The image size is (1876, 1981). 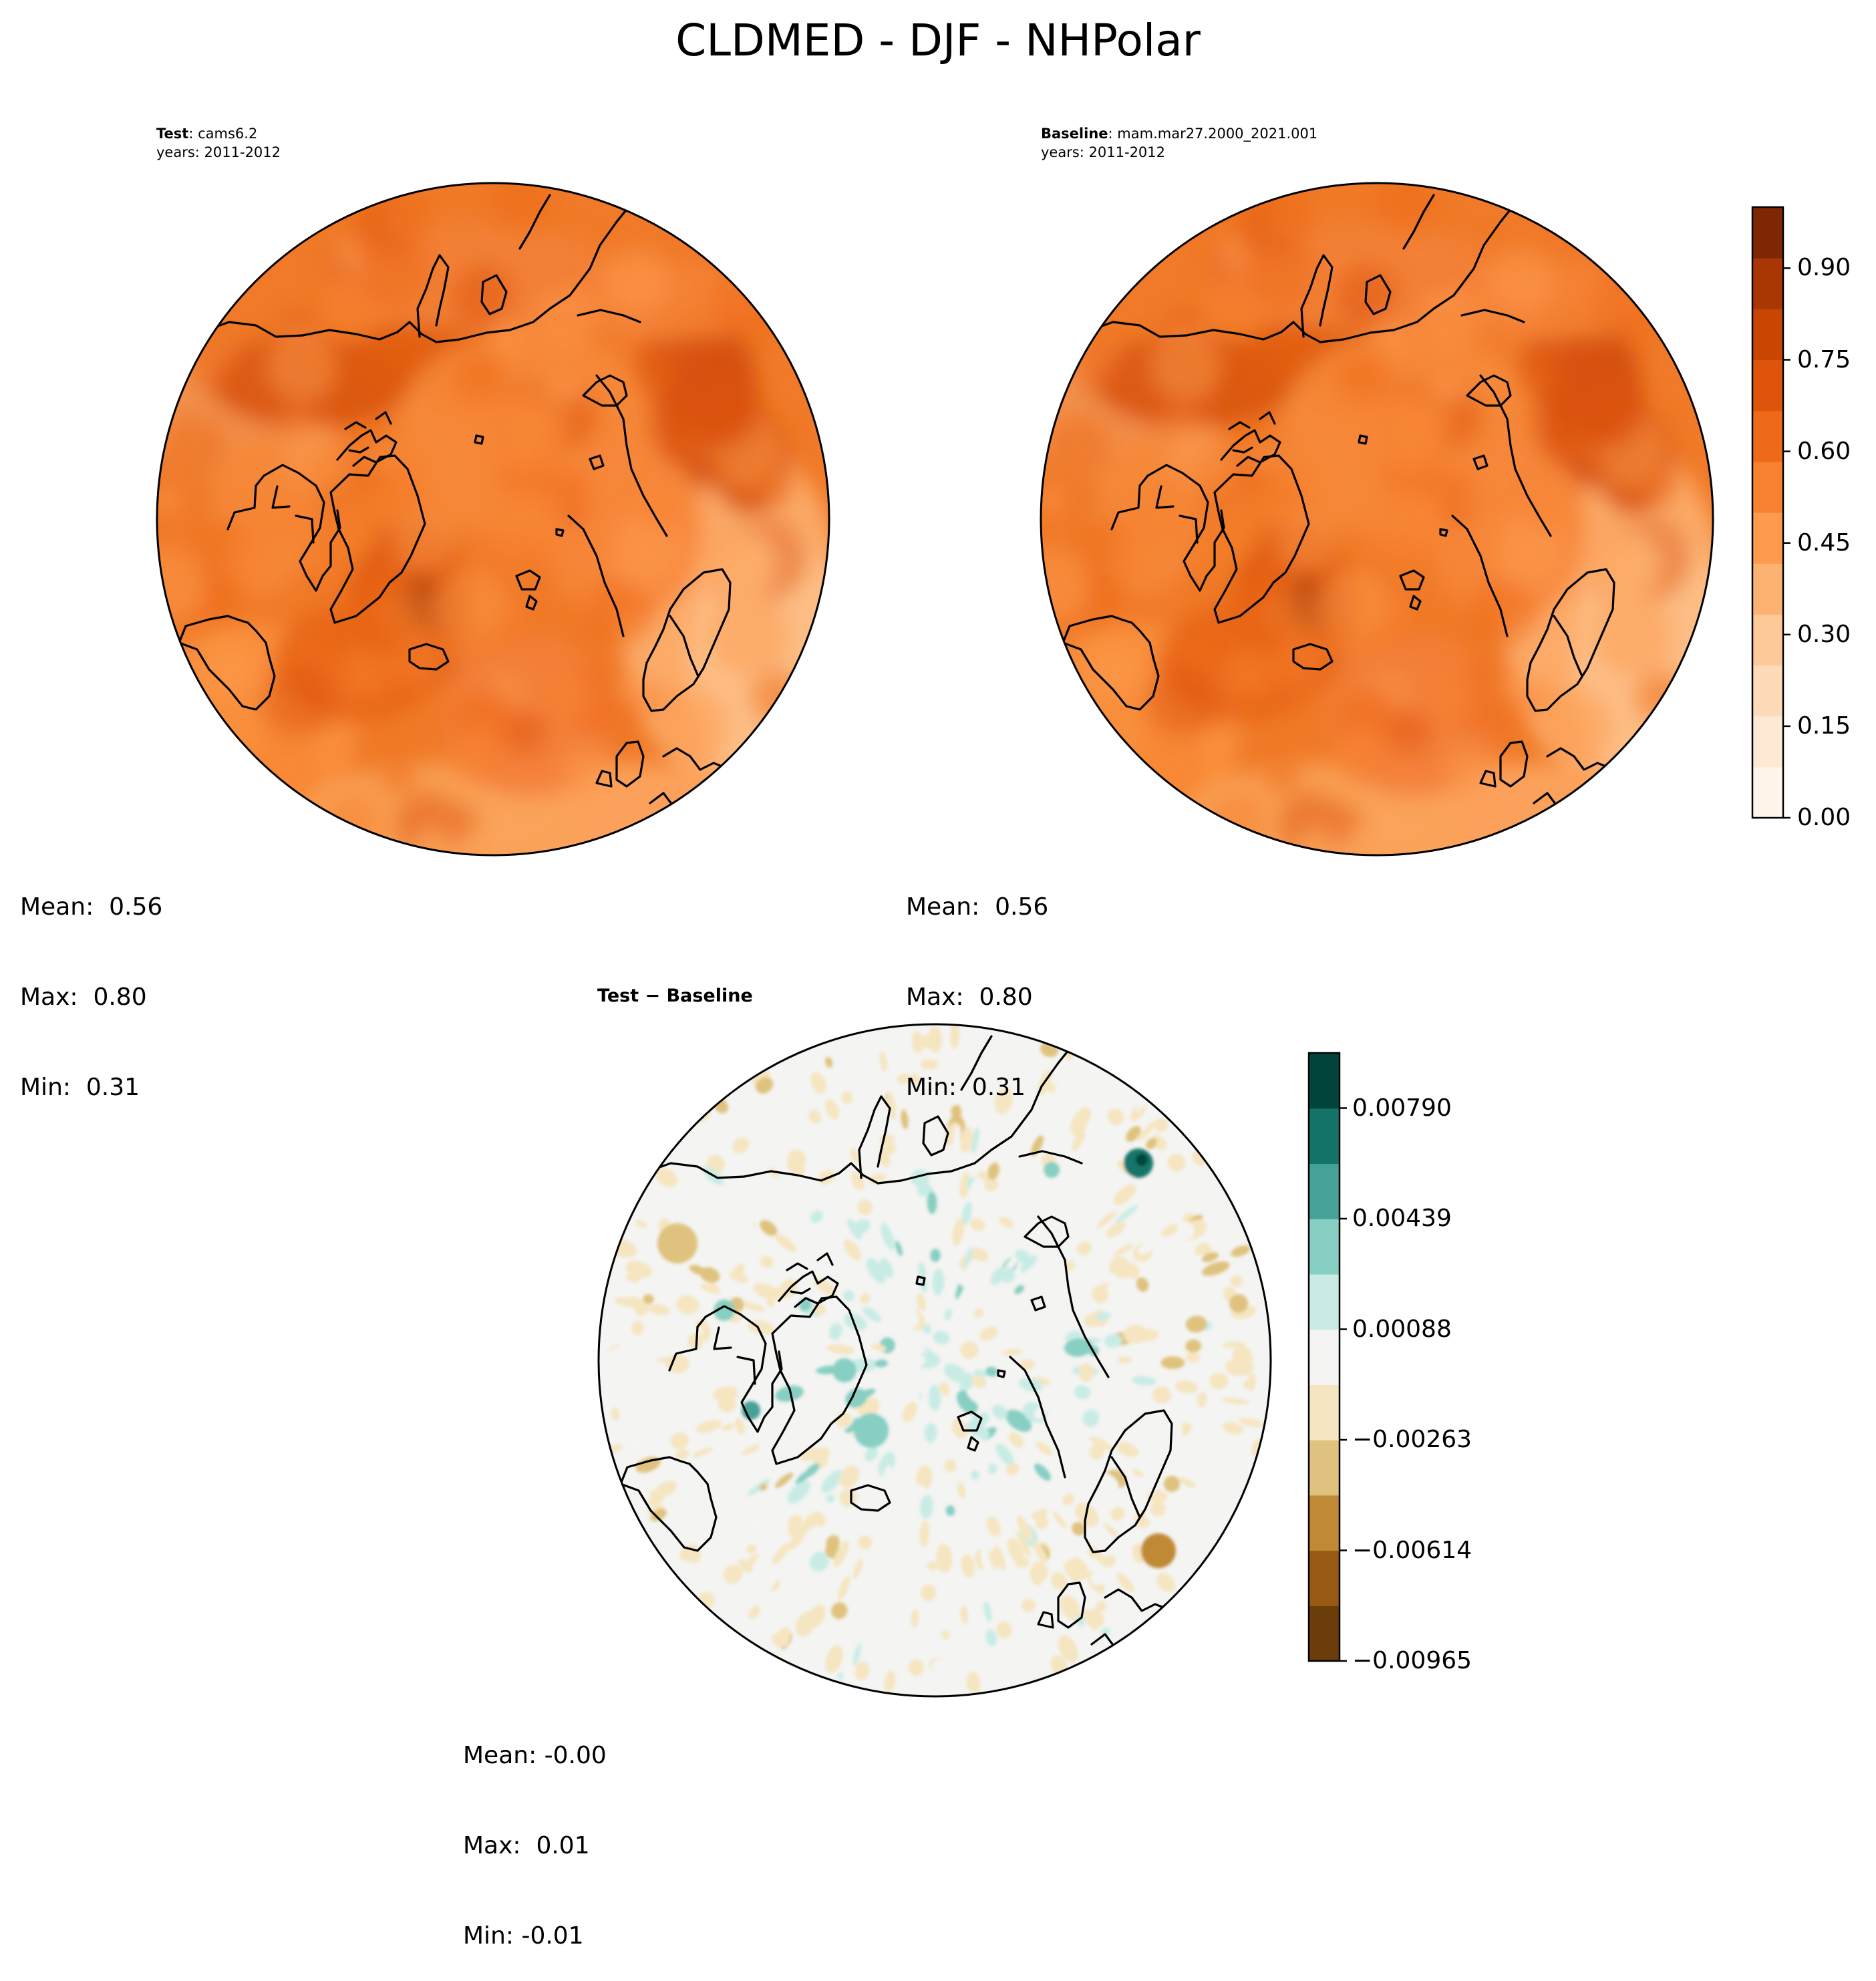 What do you see at coordinates (966, 1087) in the screenshot?
I see `baseline-min: Min: 0.31` at bounding box center [966, 1087].